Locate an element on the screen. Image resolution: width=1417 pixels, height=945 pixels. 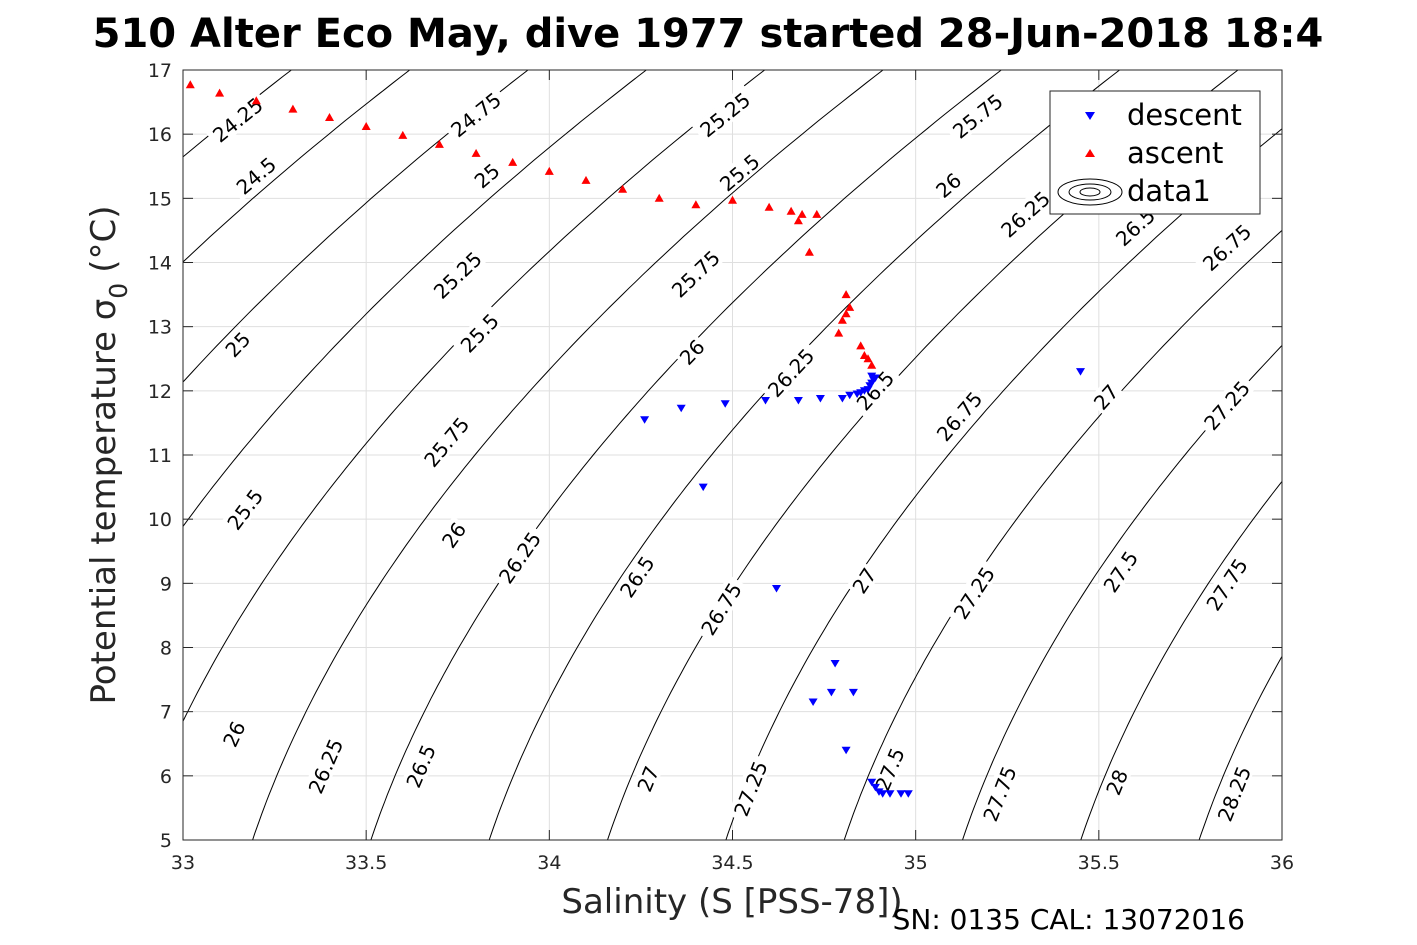
legend: descent ascent data1 is located at coordinates (1155, 152).